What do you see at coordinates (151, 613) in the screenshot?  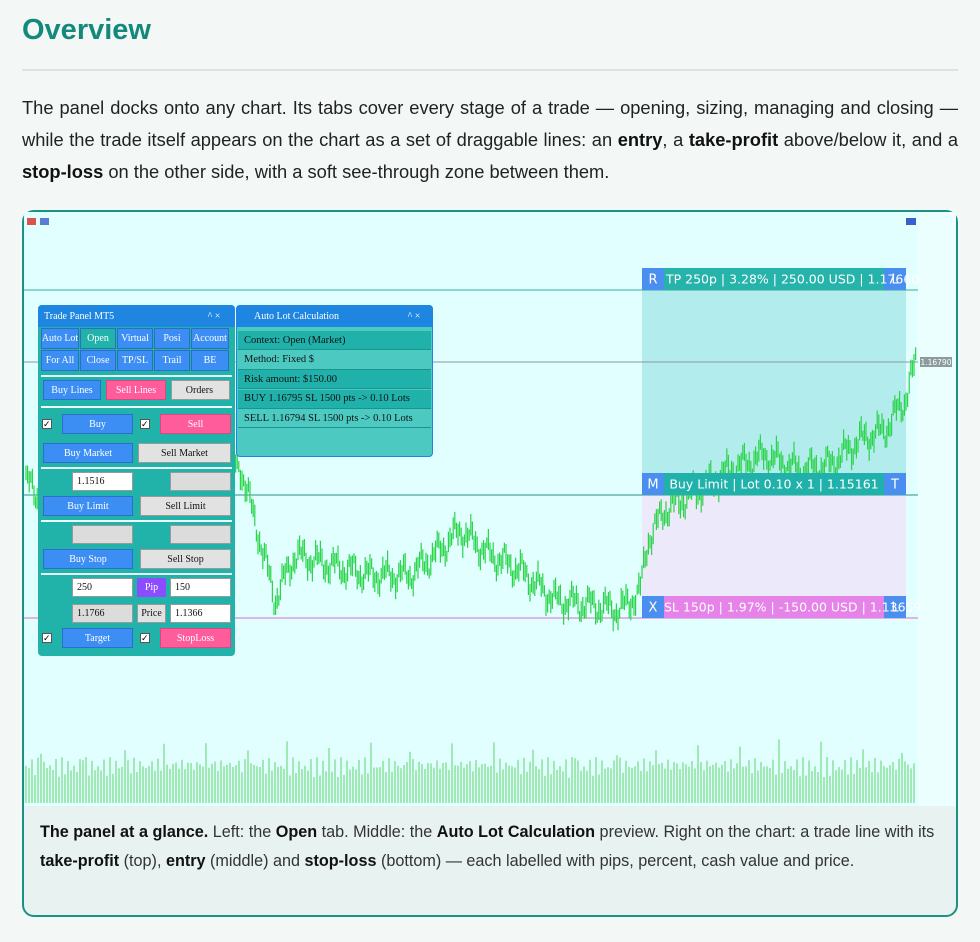 I see `button: Price` at bounding box center [151, 613].